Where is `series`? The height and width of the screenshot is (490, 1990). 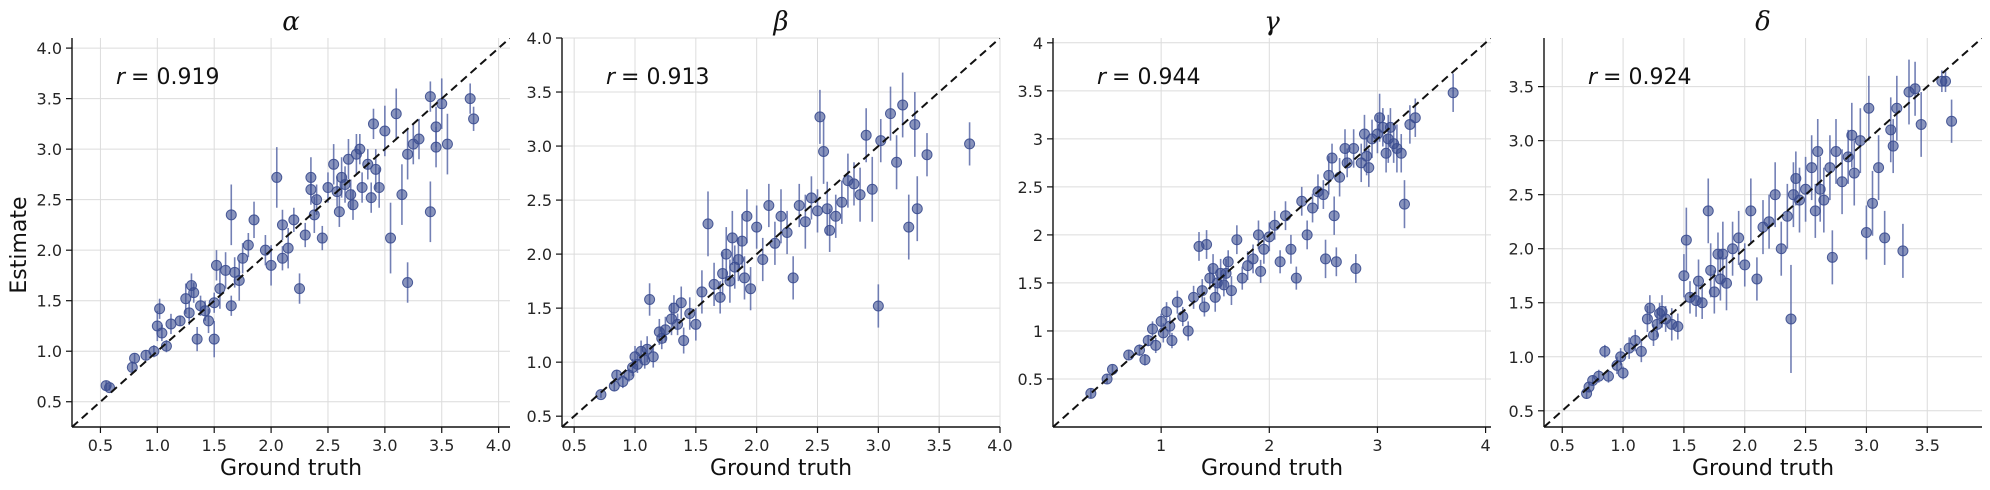
series is located at coordinates (1769, 229).